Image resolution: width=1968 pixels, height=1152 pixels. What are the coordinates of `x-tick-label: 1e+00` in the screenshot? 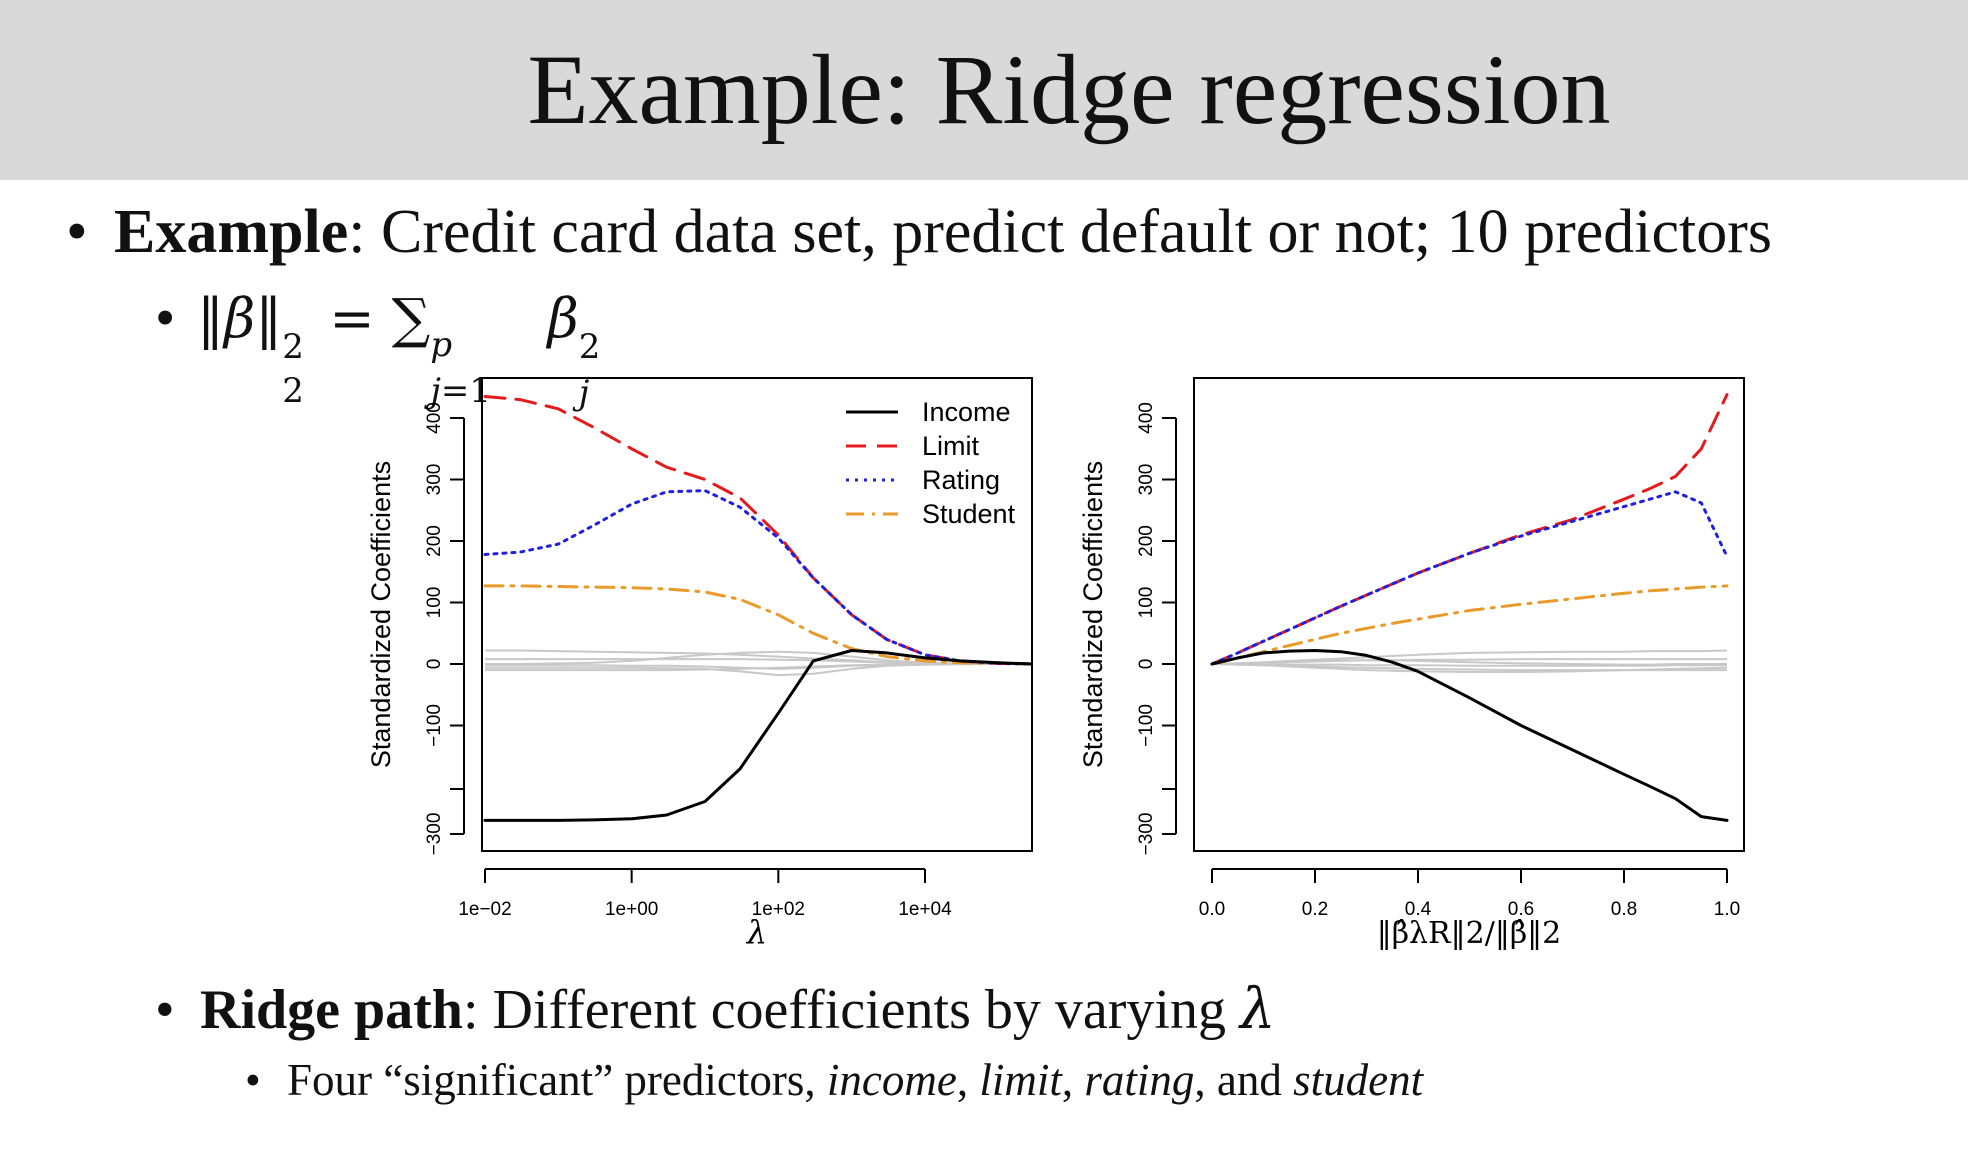 It's located at (631, 909).